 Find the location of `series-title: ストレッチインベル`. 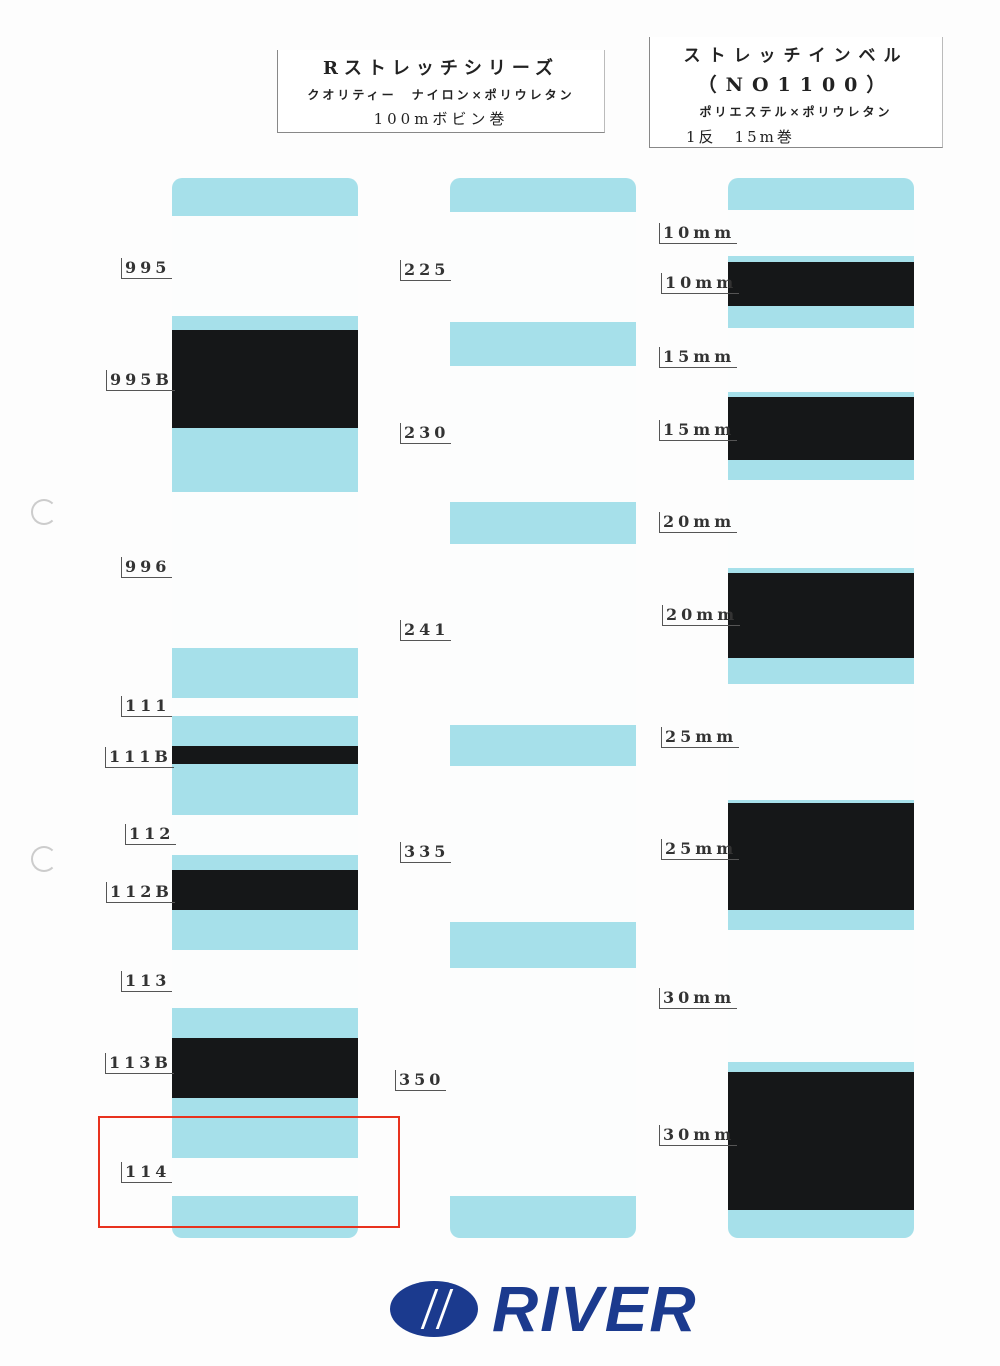

series-title: ストレッチインベル is located at coordinates (796, 56).